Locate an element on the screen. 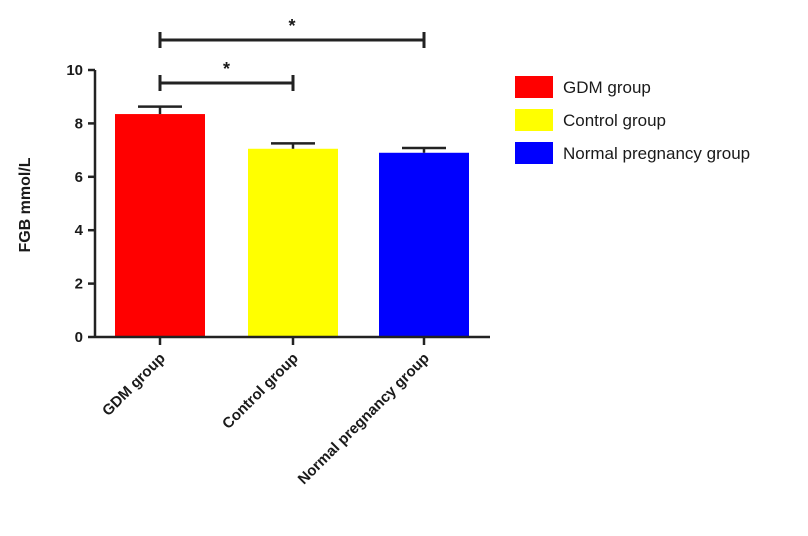 The image size is (808, 536). y-axis: 0 2 4 6 8 10 is located at coordinates (81, 204).